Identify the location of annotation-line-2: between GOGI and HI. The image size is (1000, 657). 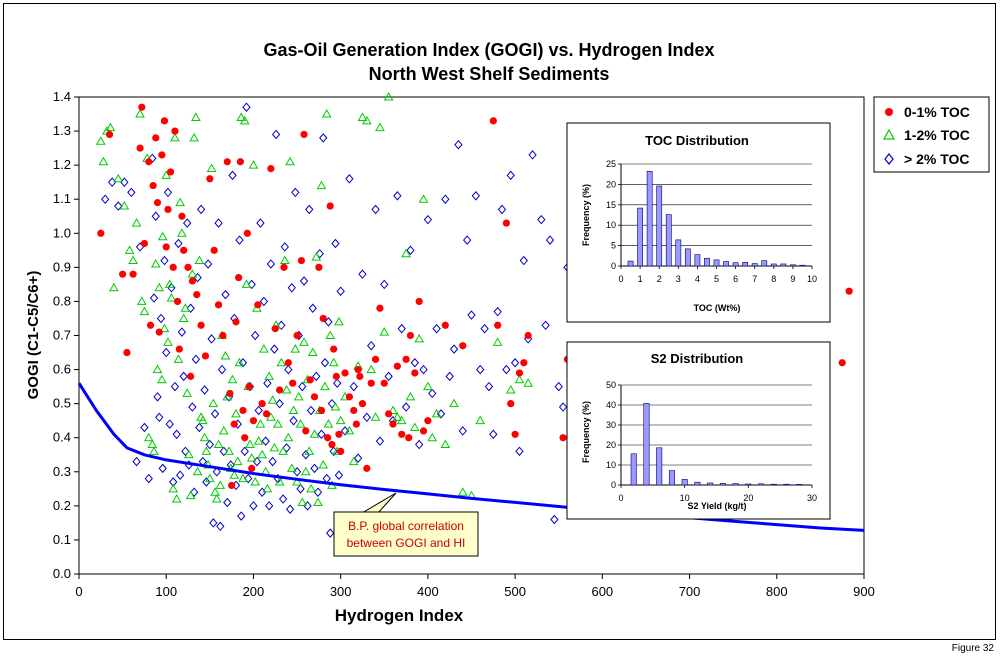
(406, 543).